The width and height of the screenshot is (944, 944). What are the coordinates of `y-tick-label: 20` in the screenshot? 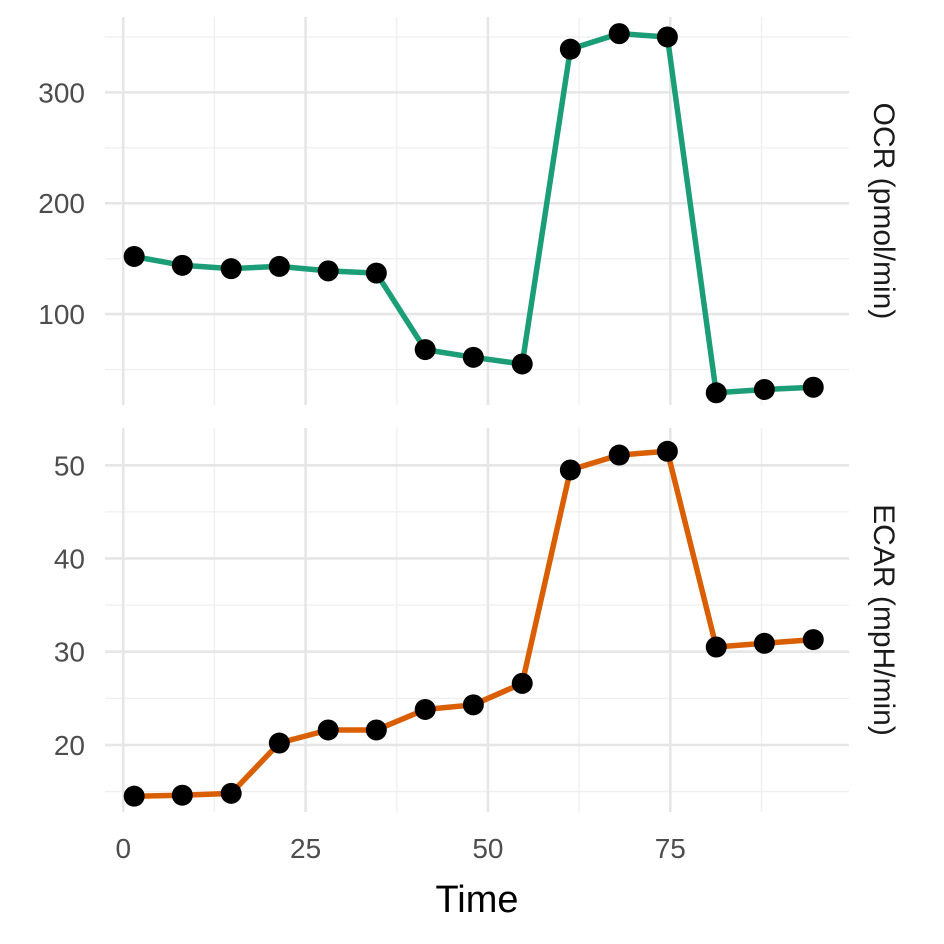 It's located at (69, 745).